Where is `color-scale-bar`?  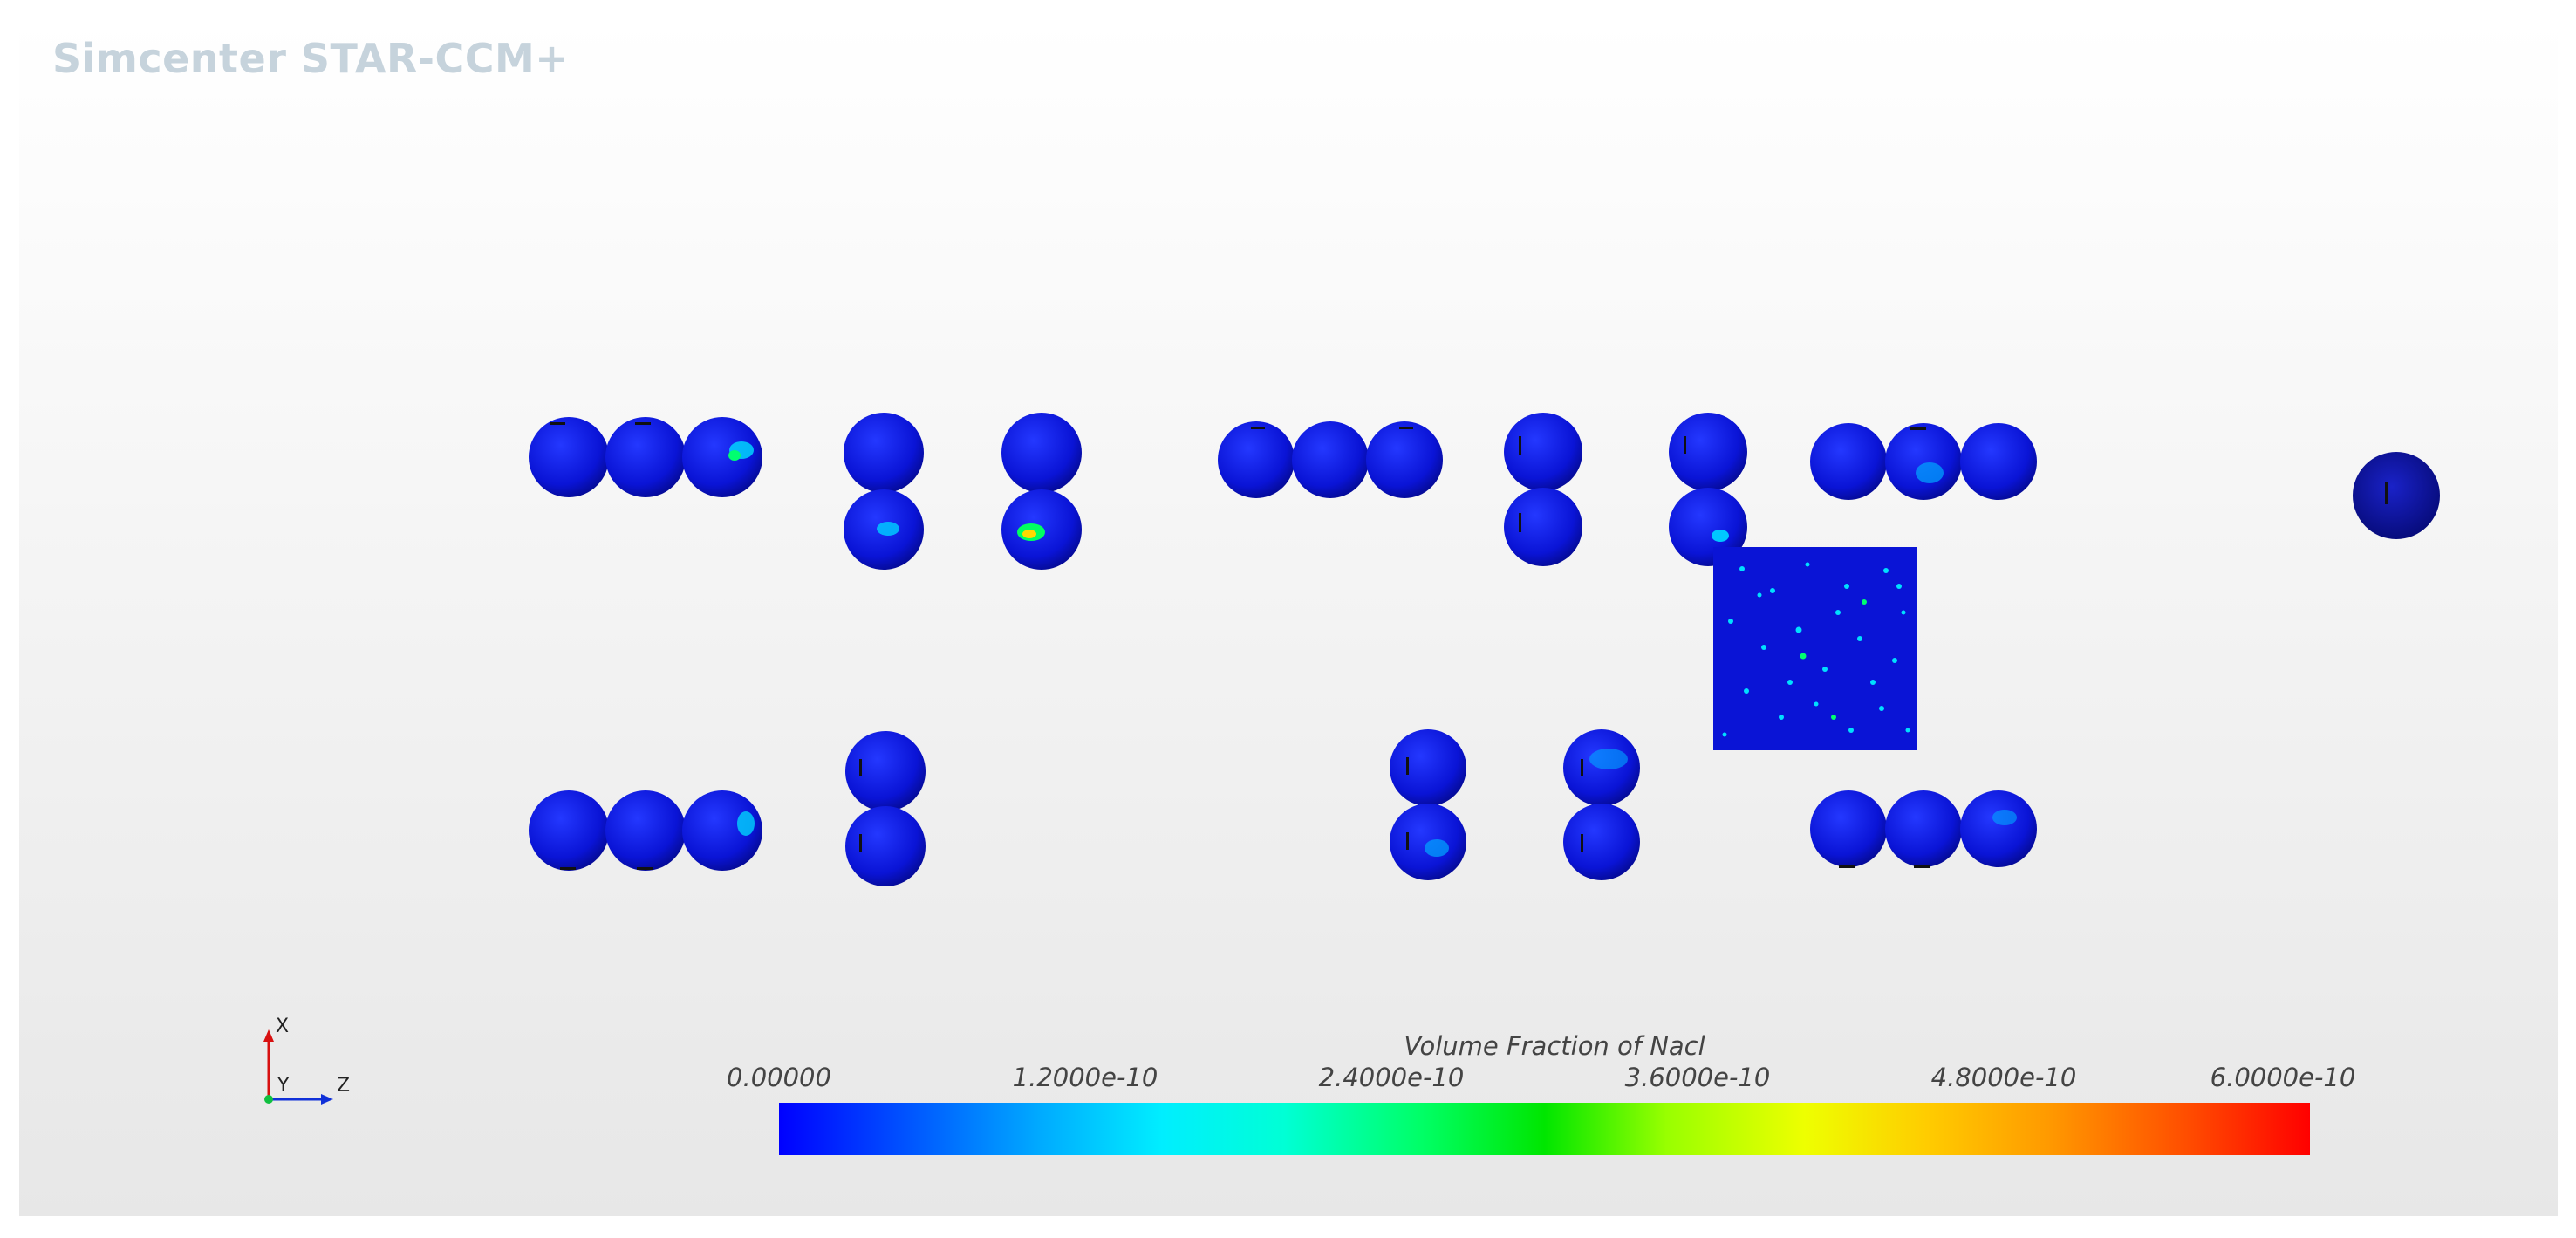 color-scale-bar is located at coordinates (1544, 1129).